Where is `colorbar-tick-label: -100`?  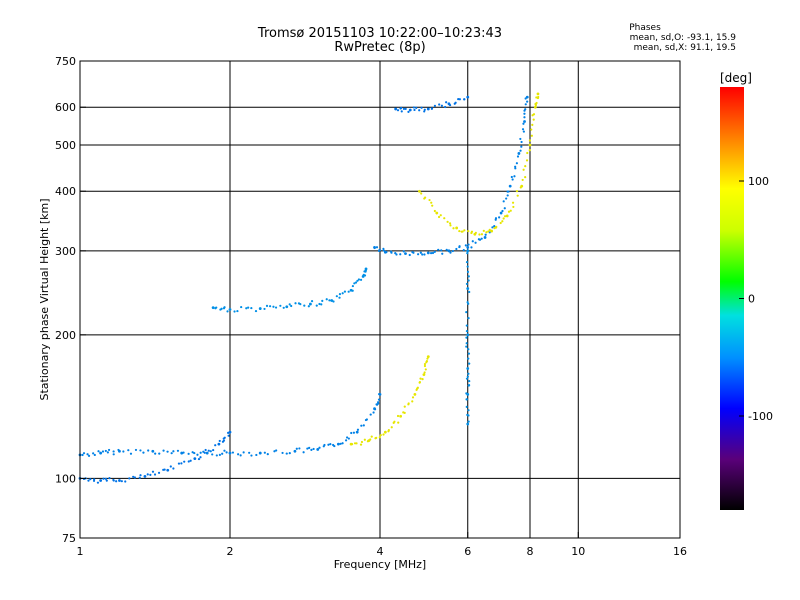 colorbar-tick-label: -100 is located at coordinates (760, 416).